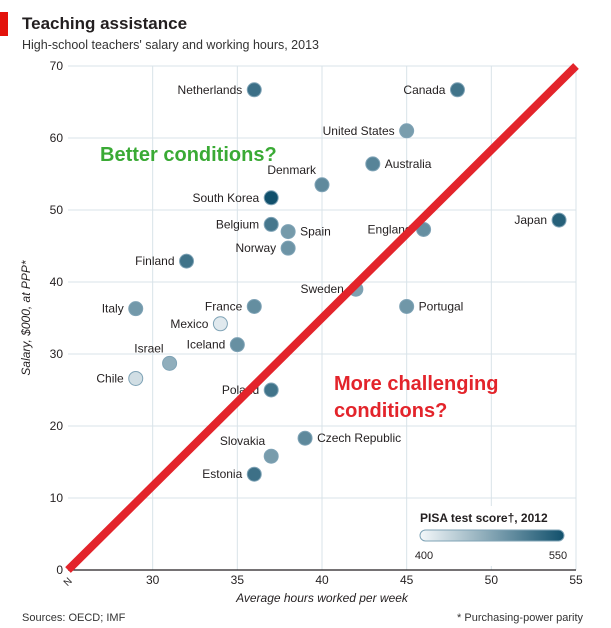  Describe the element at coordinates (237, 224) in the screenshot. I see `point-label: Belgium` at that location.